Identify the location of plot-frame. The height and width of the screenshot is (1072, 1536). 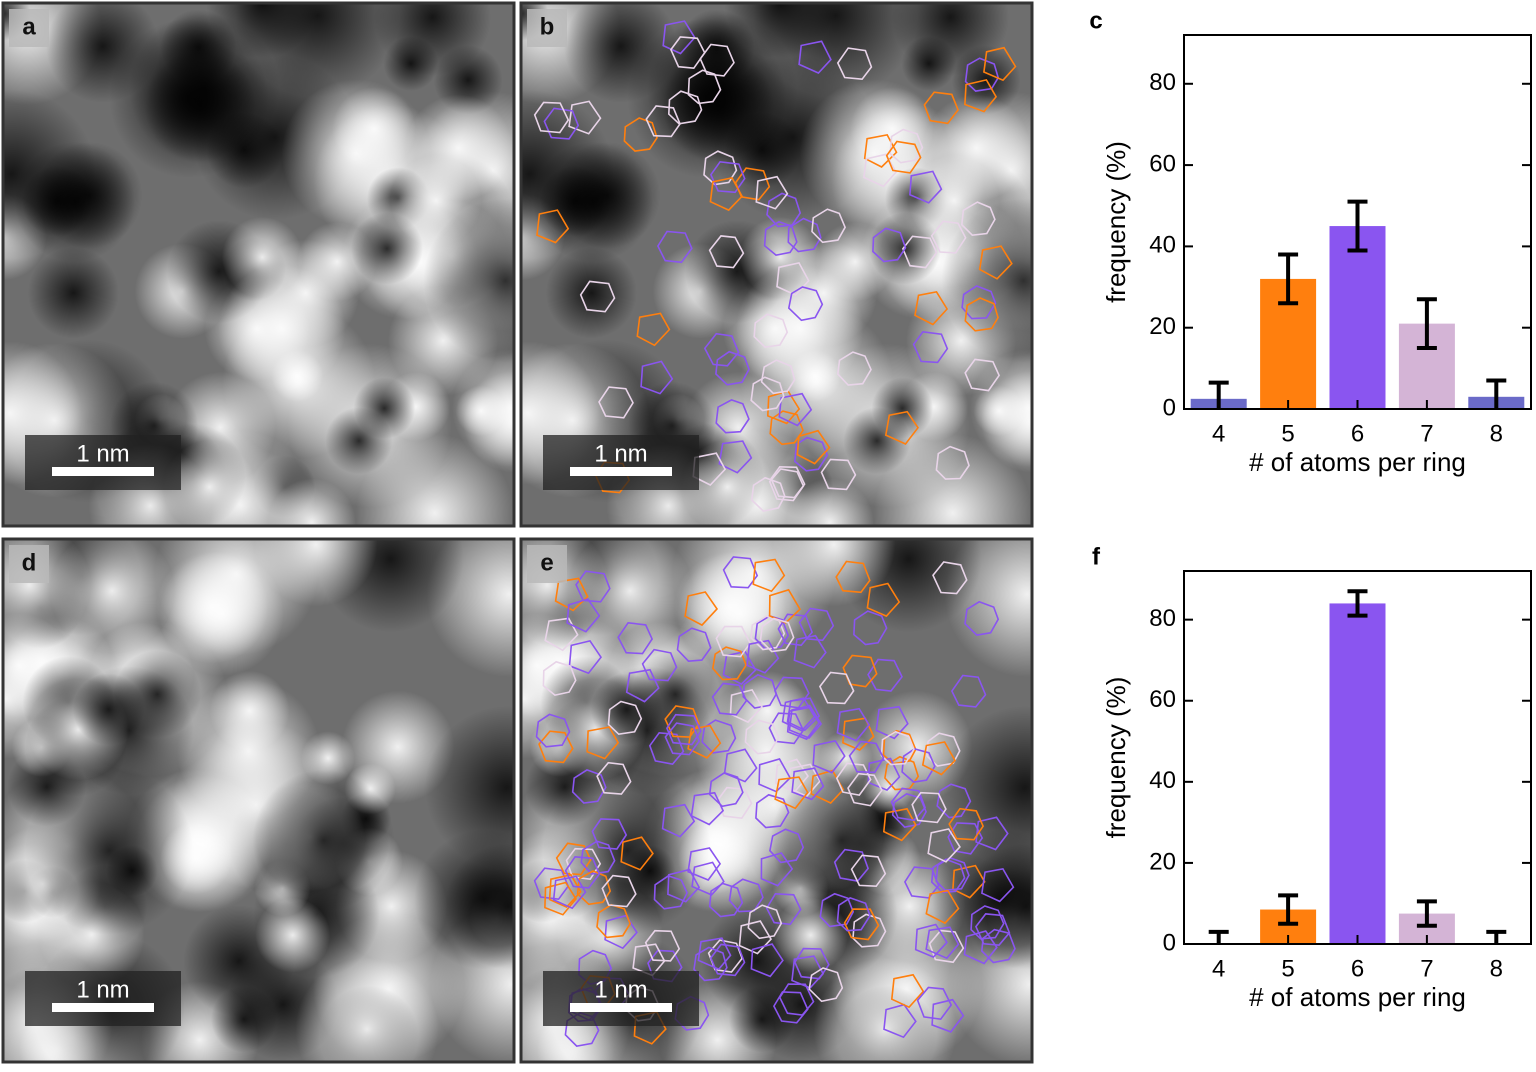
(1357, 222).